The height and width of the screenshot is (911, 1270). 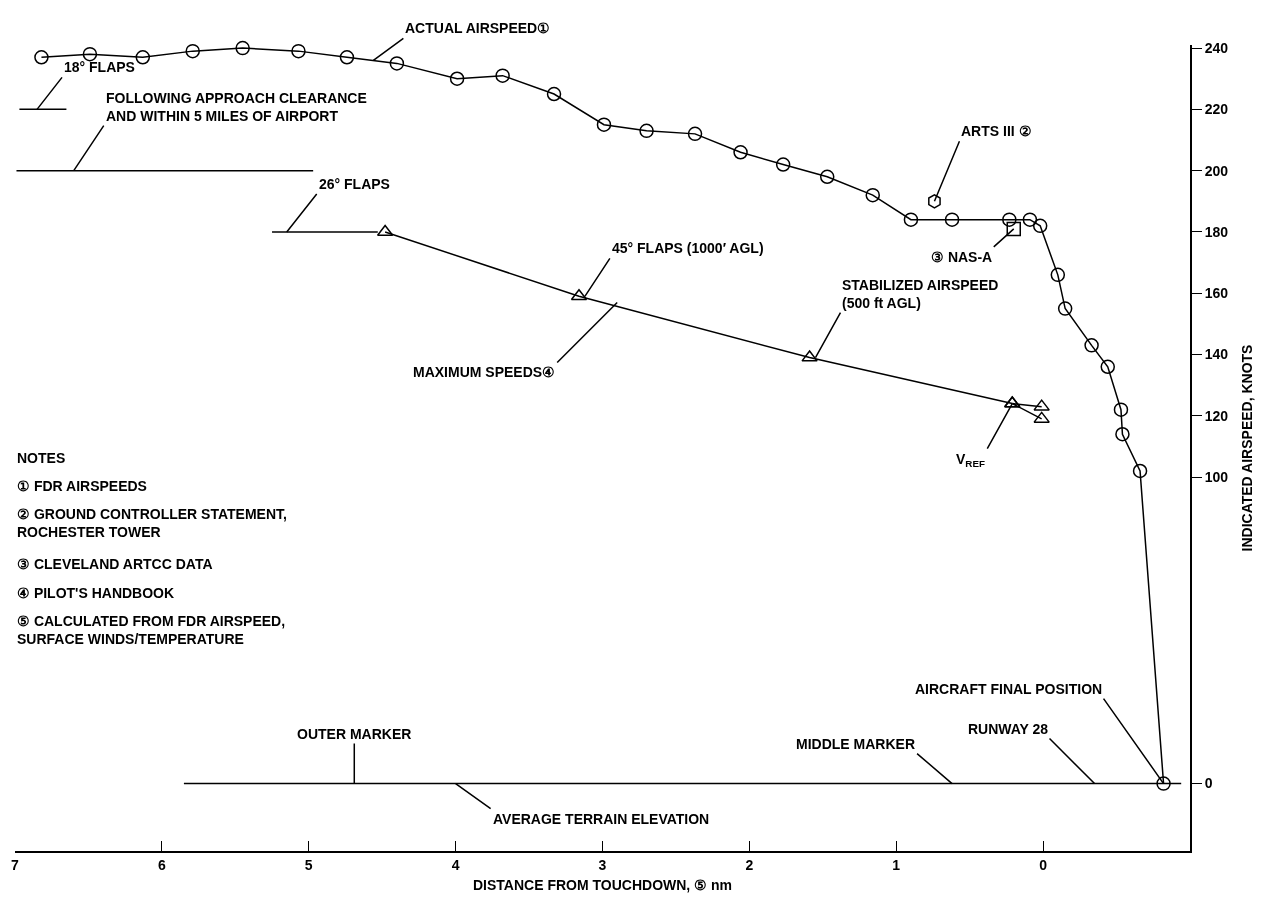 I want to click on y-tick-label: 200, so click(x=1216, y=170).